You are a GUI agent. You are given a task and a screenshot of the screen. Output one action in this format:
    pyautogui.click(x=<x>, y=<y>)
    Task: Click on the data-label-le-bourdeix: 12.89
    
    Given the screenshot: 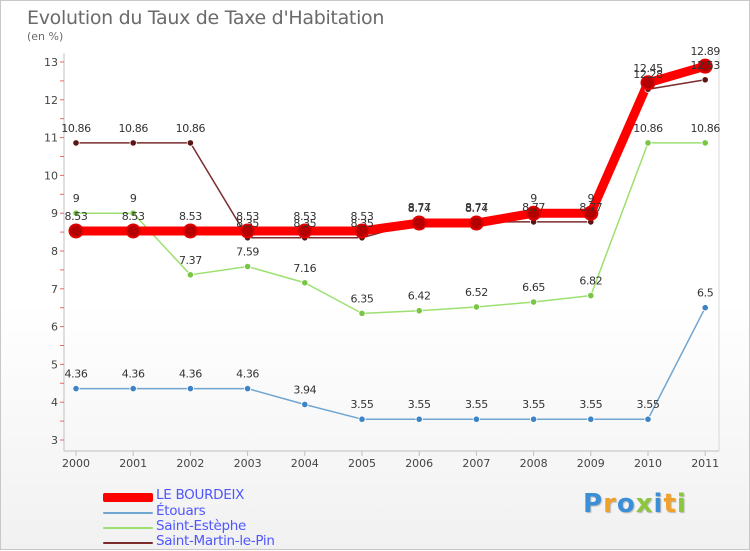 What is the action you would take?
    pyautogui.click(x=705, y=51)
    